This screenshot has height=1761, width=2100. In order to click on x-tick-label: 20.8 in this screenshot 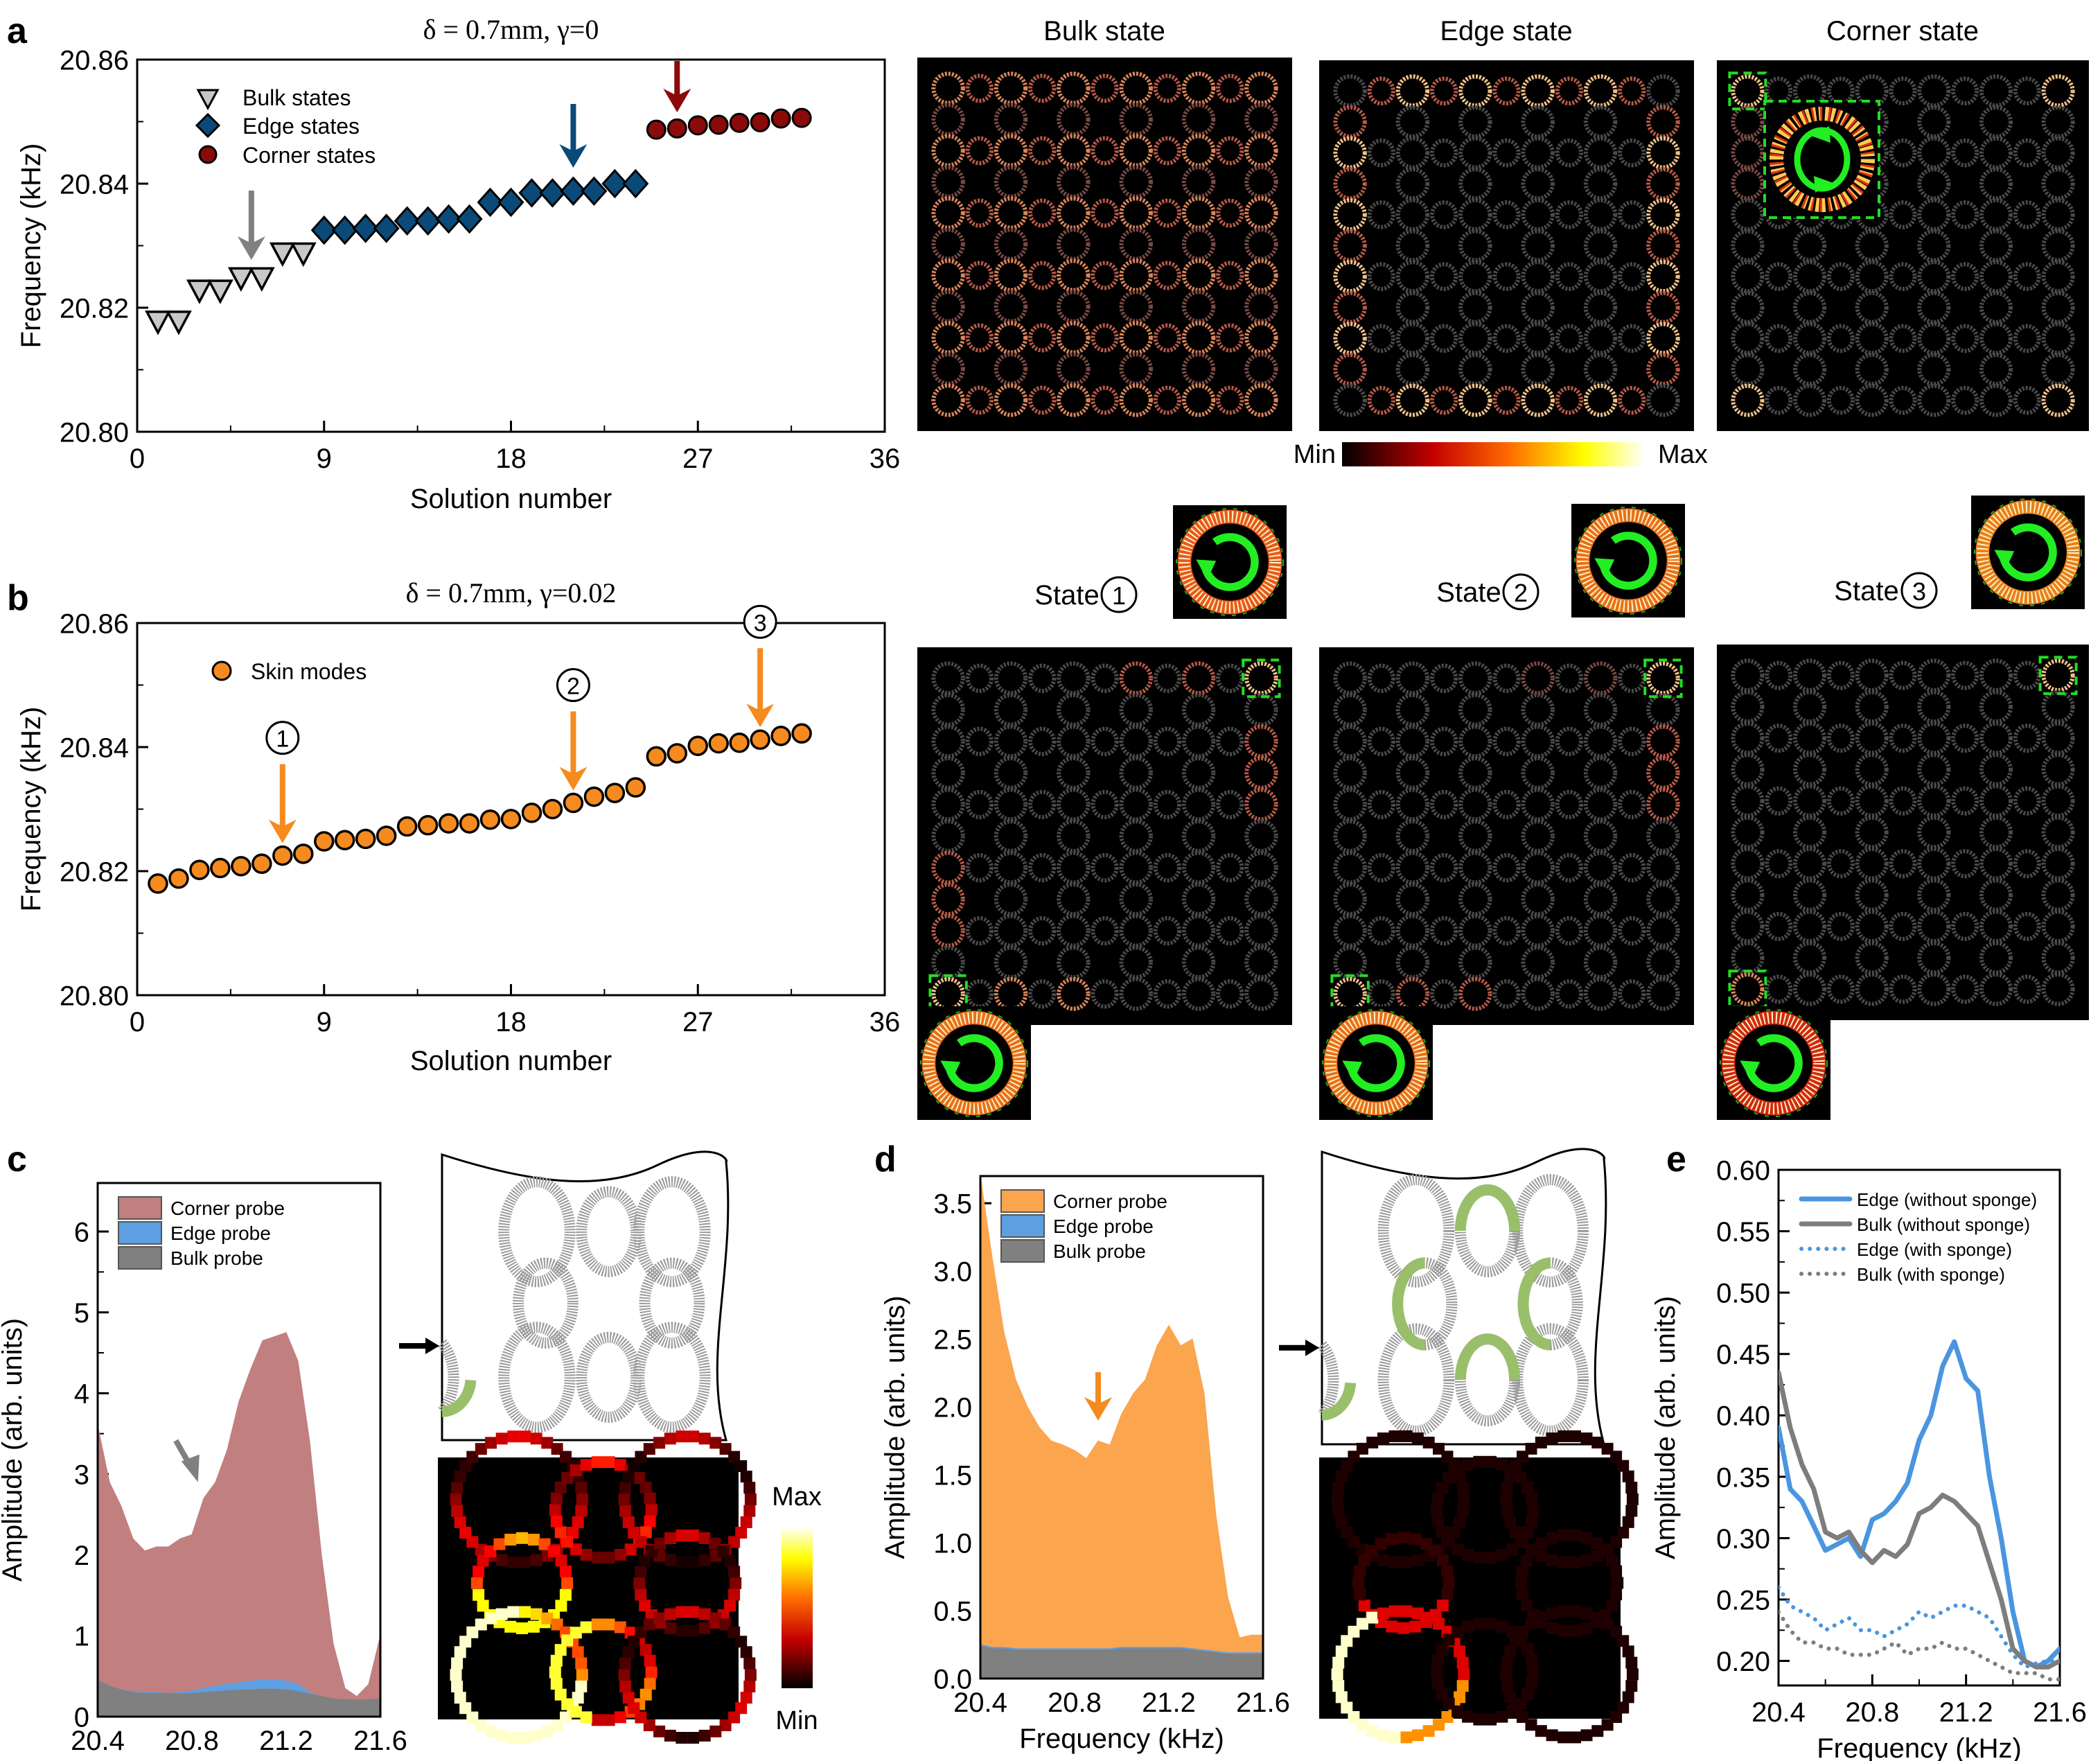, I will do `click(1075, 1703)`.